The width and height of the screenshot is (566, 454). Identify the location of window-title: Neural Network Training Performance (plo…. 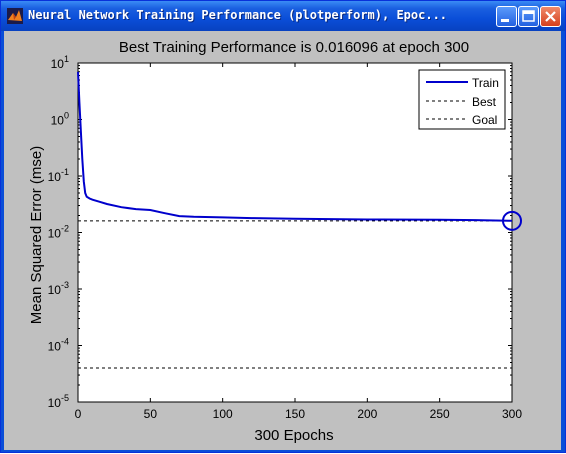
(238, 15).